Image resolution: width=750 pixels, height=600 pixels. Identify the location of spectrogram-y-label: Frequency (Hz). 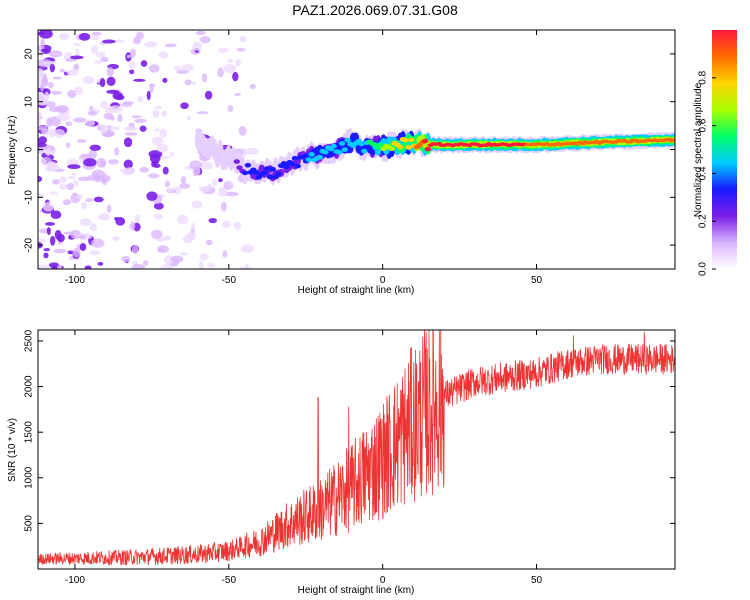
(12, 150).